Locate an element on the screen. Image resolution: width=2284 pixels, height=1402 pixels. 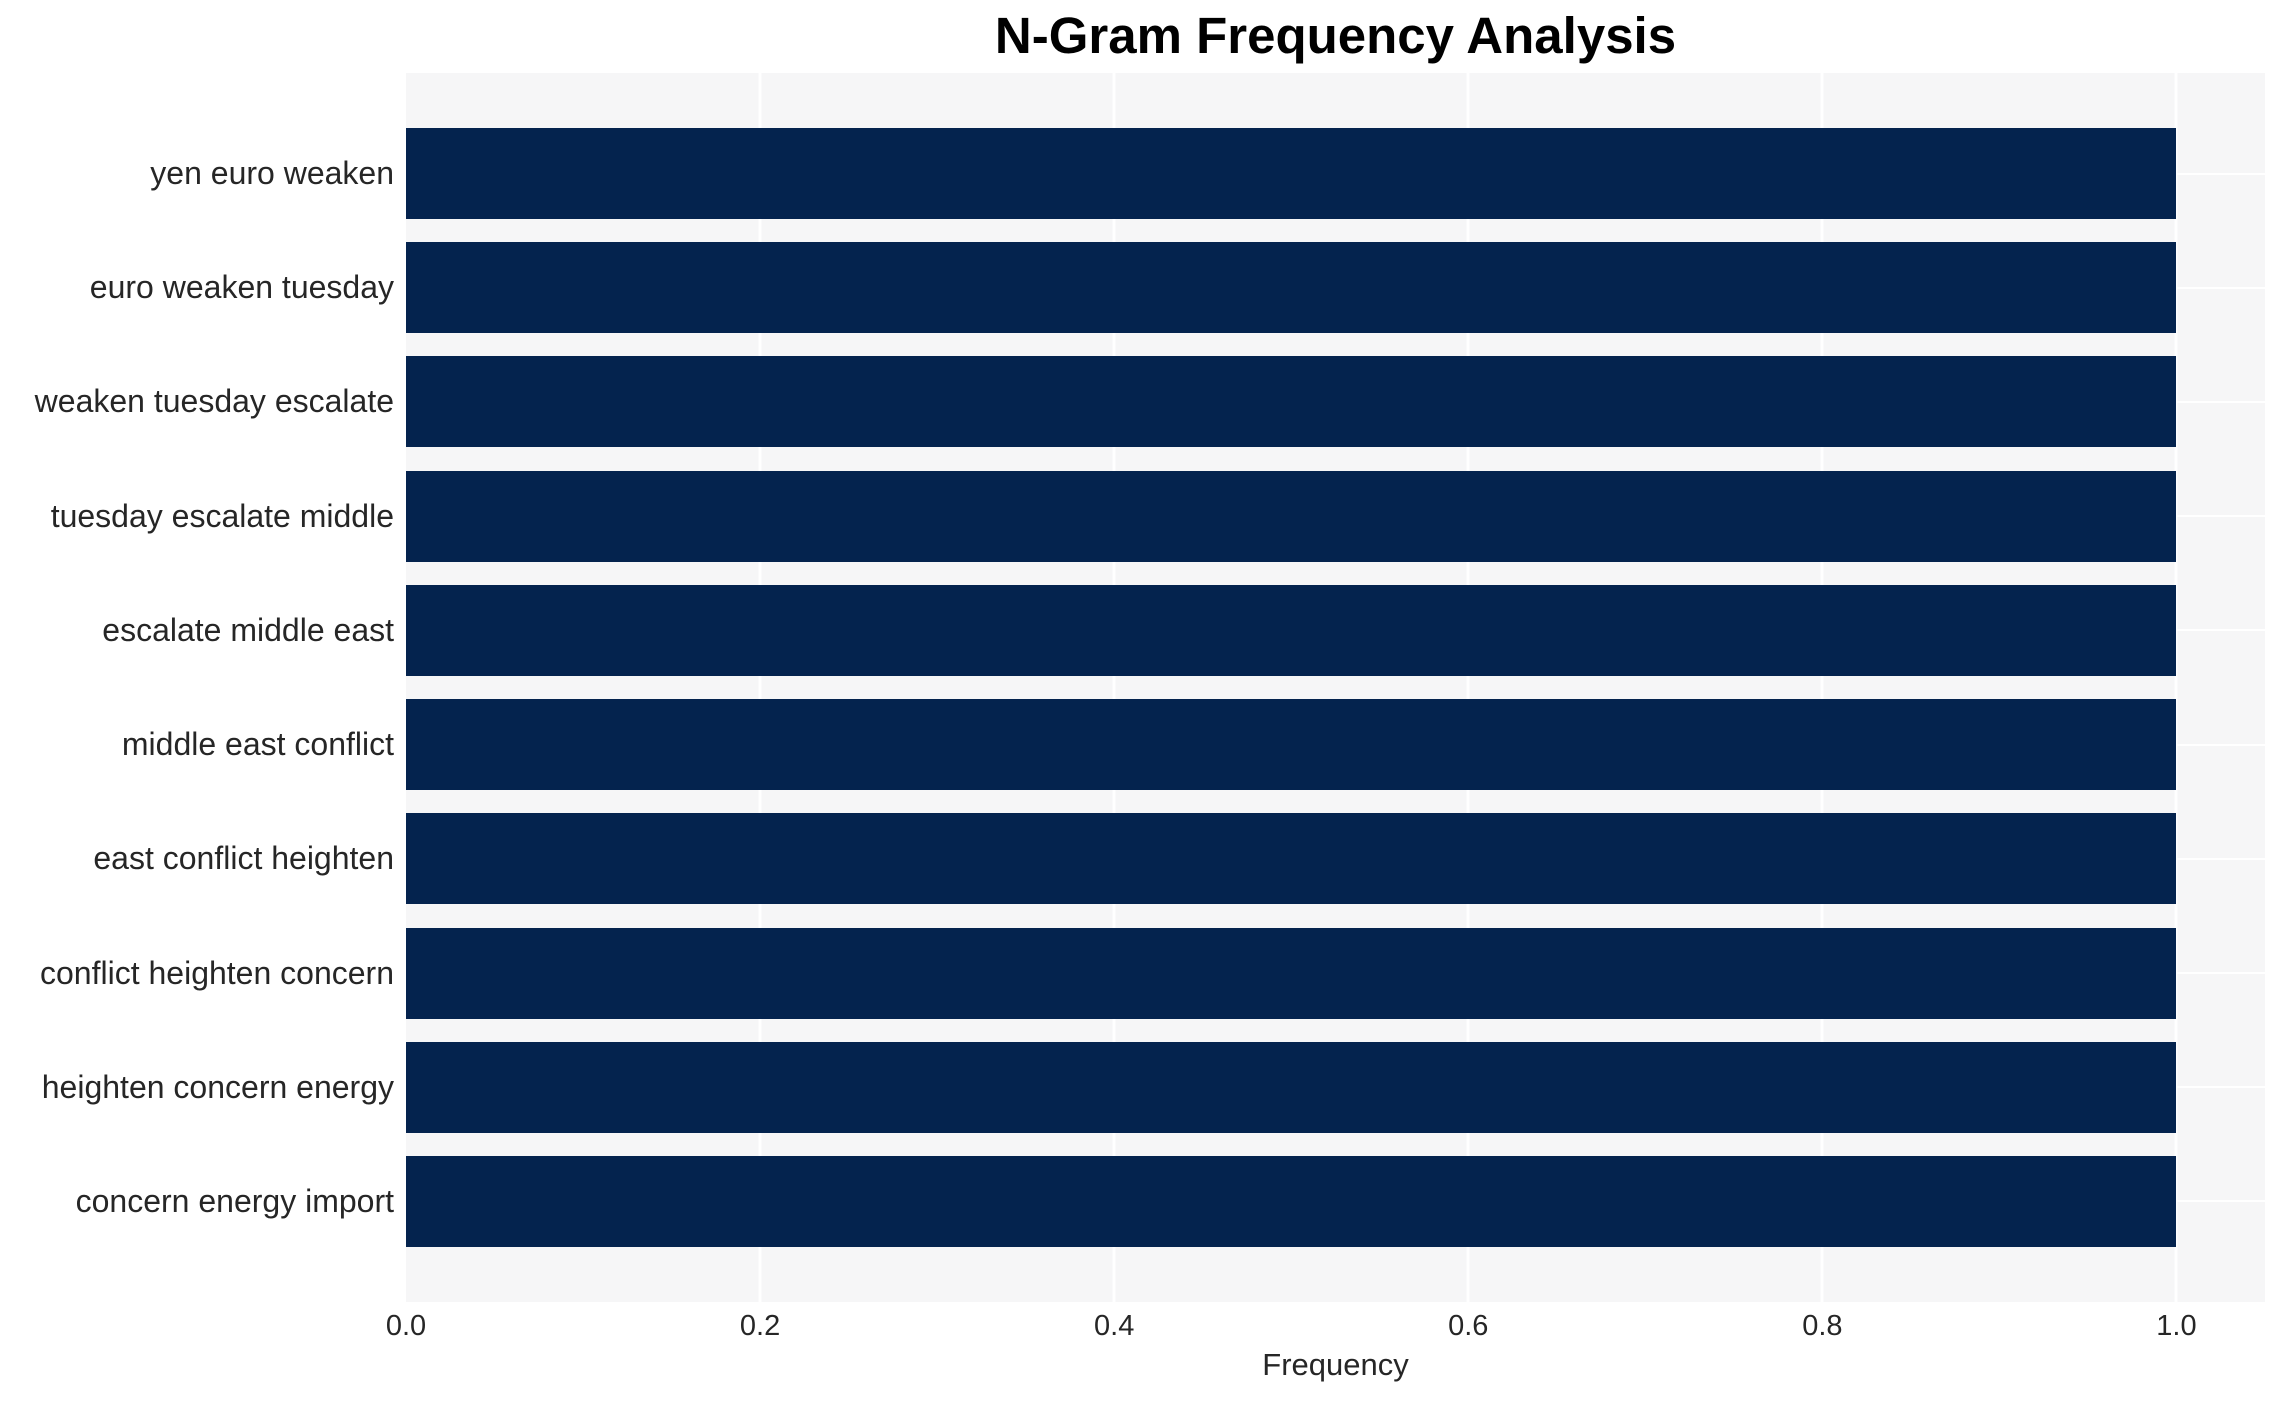
y-tick-label: escalate middle east is located at coordinates (248, 629).